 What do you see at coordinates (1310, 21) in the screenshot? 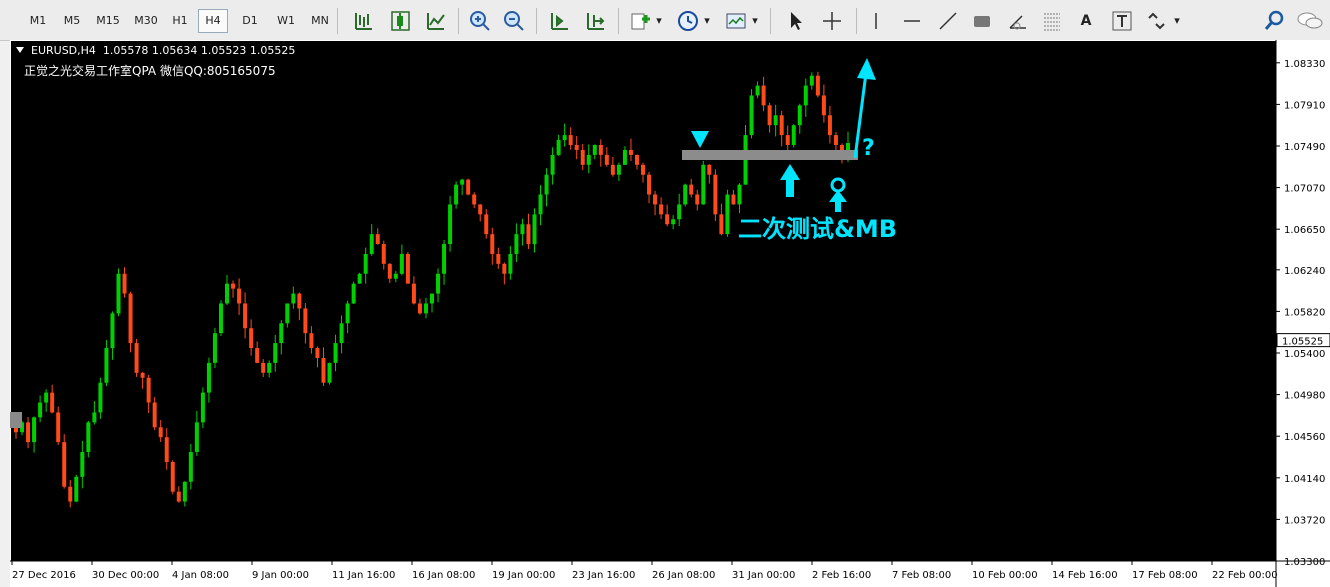
I see `chat-icon` at bounding box center [1310, 21].